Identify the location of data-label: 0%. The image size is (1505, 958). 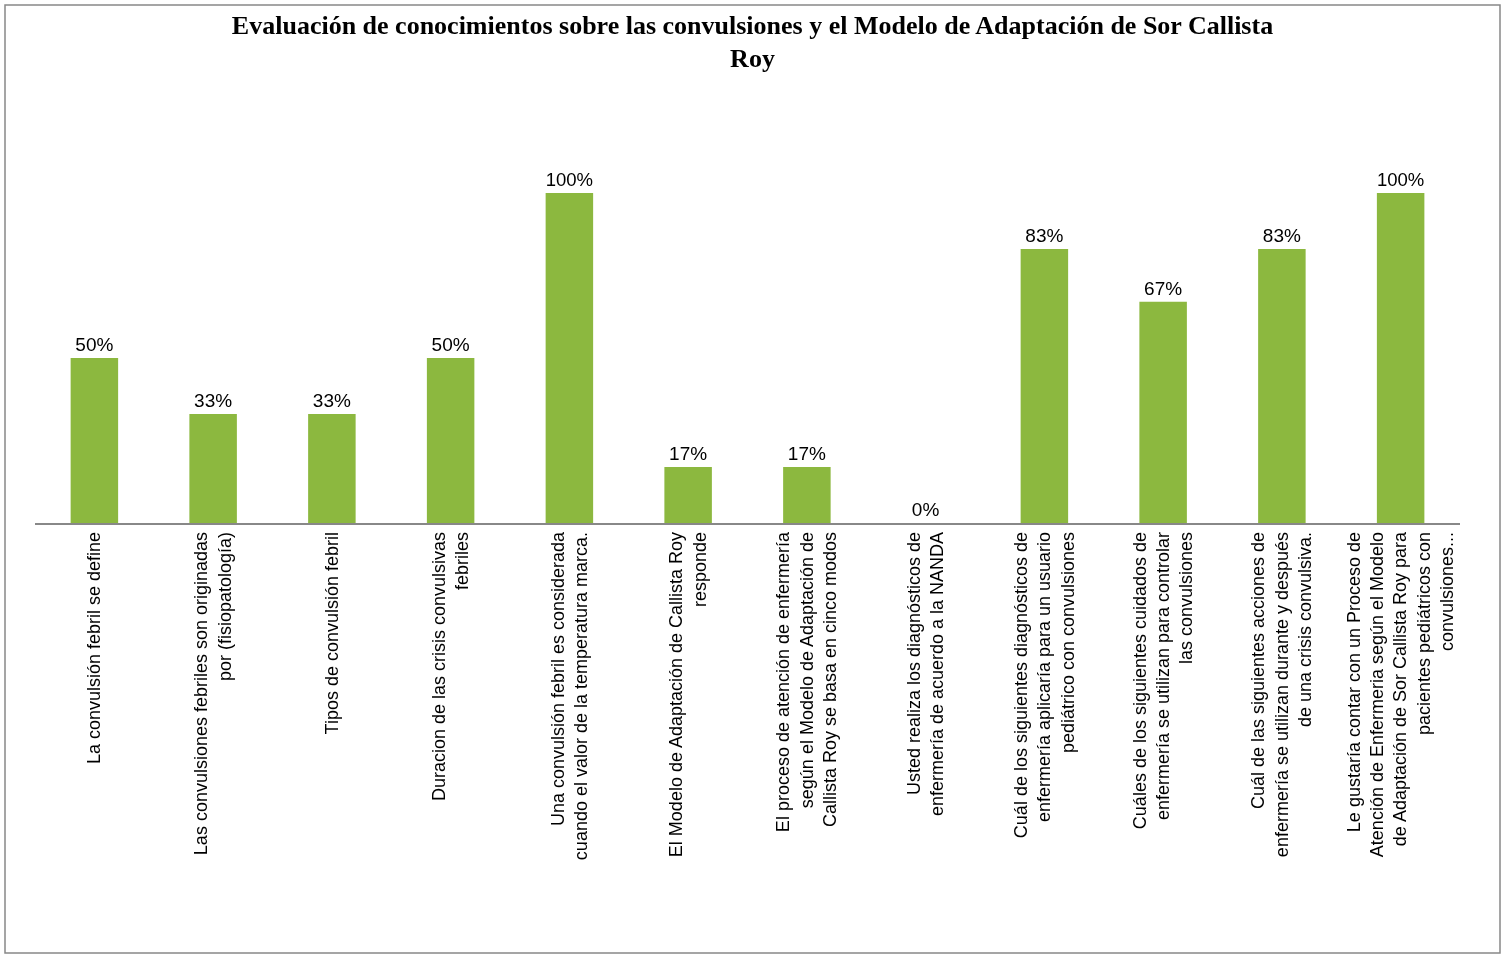
(925, 509).